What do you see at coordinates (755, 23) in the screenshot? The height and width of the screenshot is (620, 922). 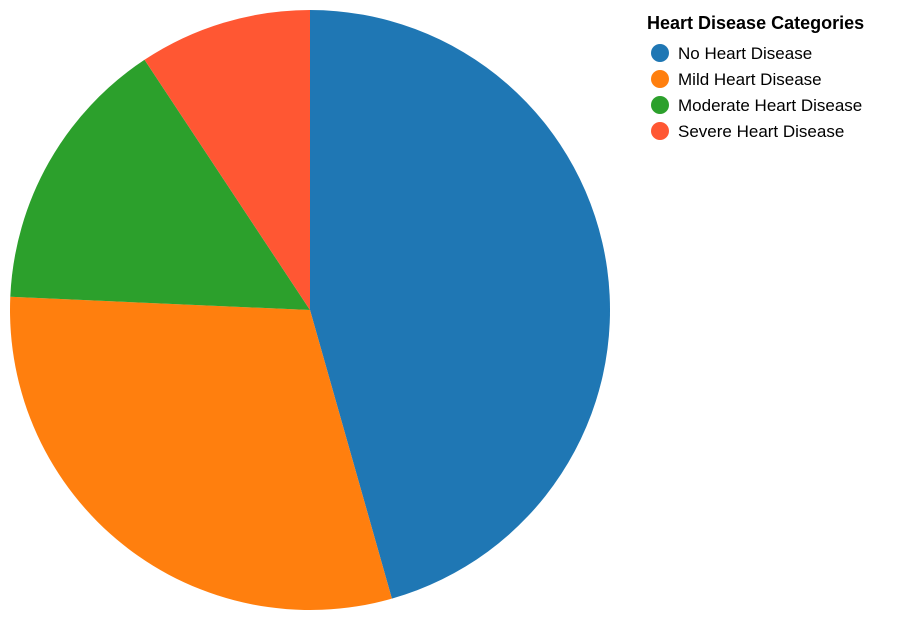 I see `legend-title: Heart Disease Categories` at bounding box center [755, 23].